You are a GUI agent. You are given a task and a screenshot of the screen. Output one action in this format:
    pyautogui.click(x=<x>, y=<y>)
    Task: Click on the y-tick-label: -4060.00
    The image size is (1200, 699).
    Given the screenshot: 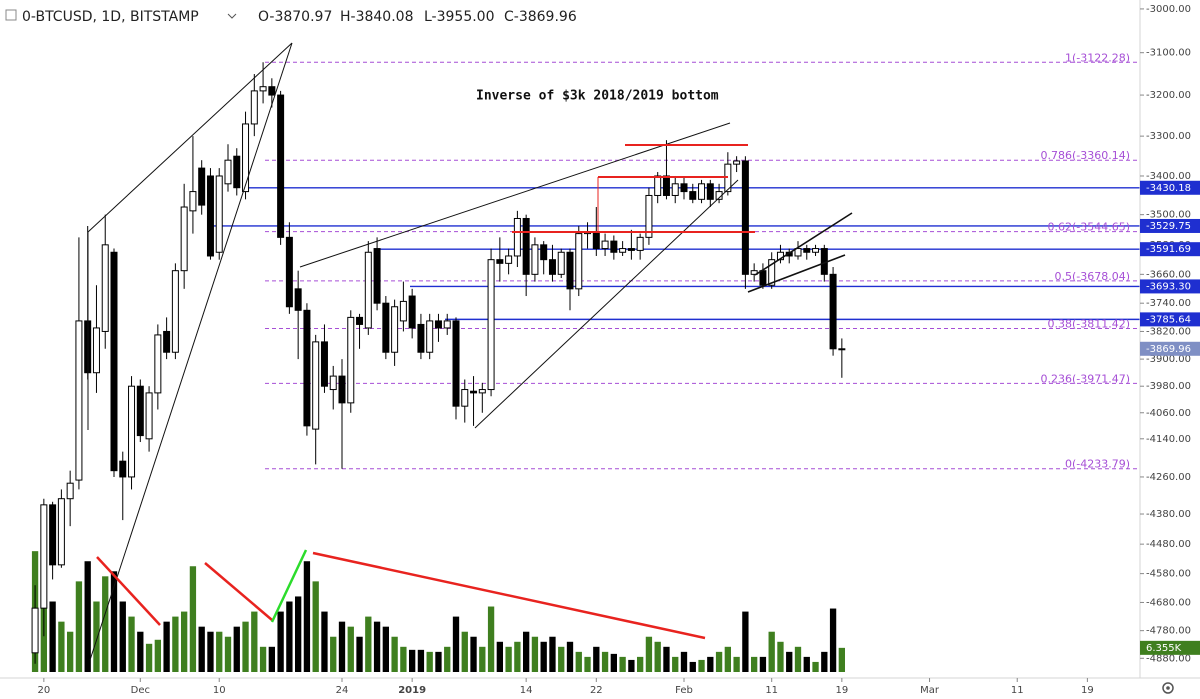 What is the action you would take?
    pyautogui.click(x=1168, y=413)
    